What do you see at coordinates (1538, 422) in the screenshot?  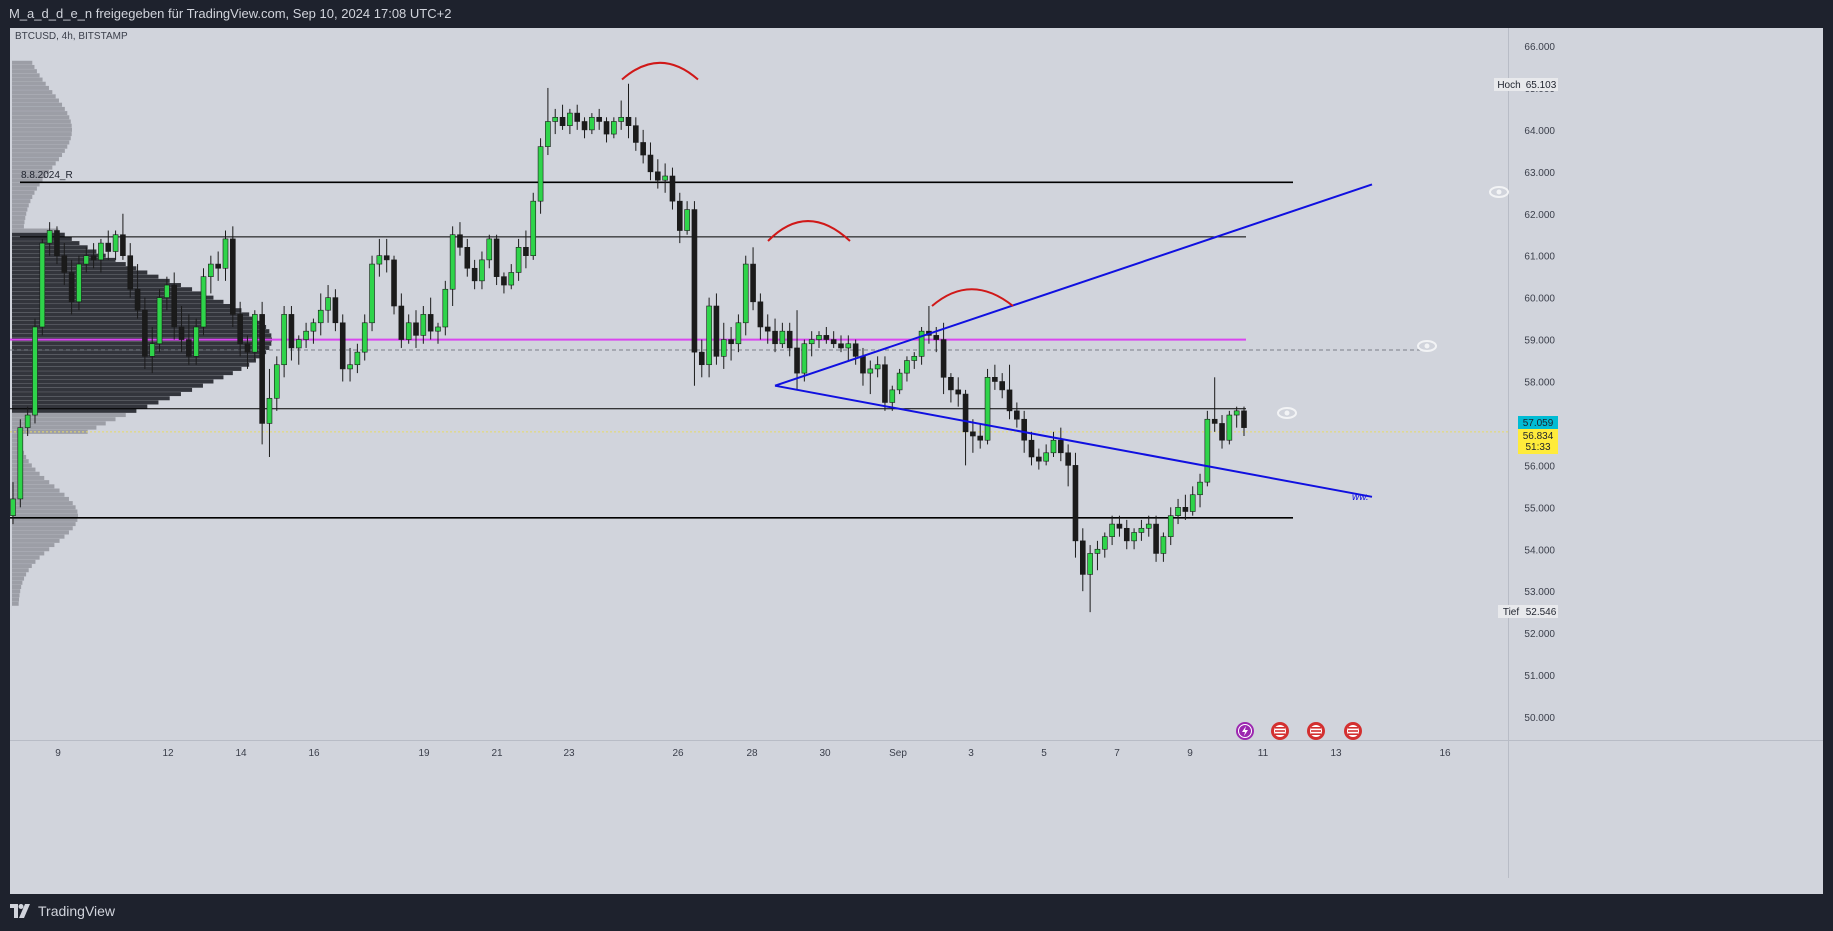 I see `last-price-tag: 57.059` at bounding box center [1538, 422].